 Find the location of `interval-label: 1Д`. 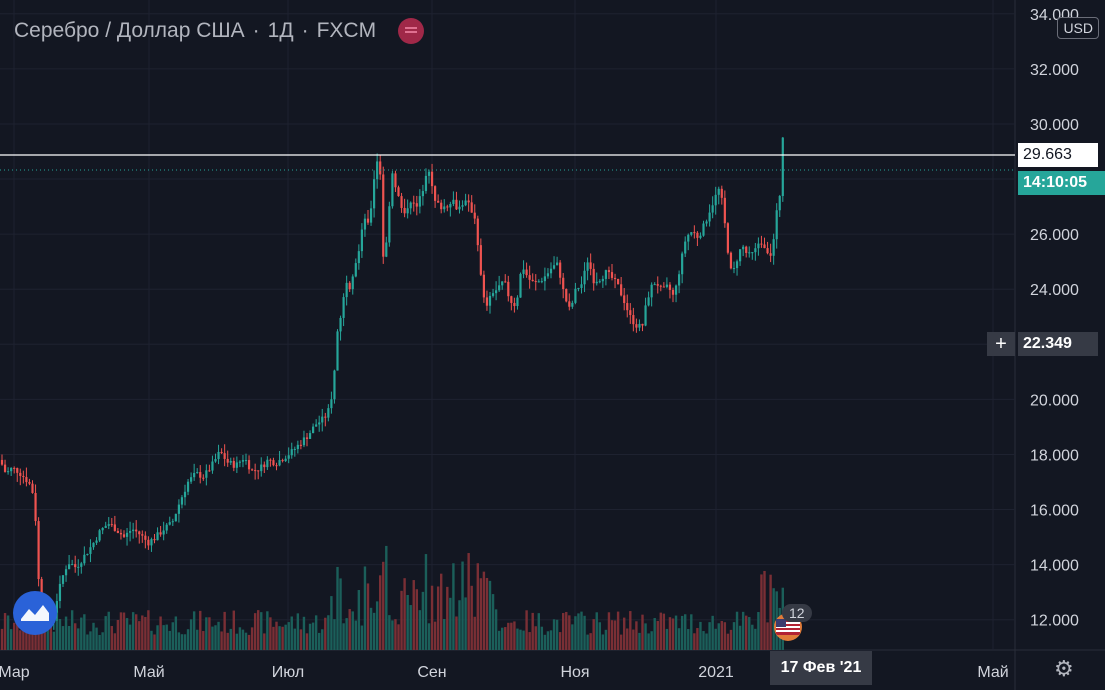

interval-label: 1Д is located at coordinates (280, 30).